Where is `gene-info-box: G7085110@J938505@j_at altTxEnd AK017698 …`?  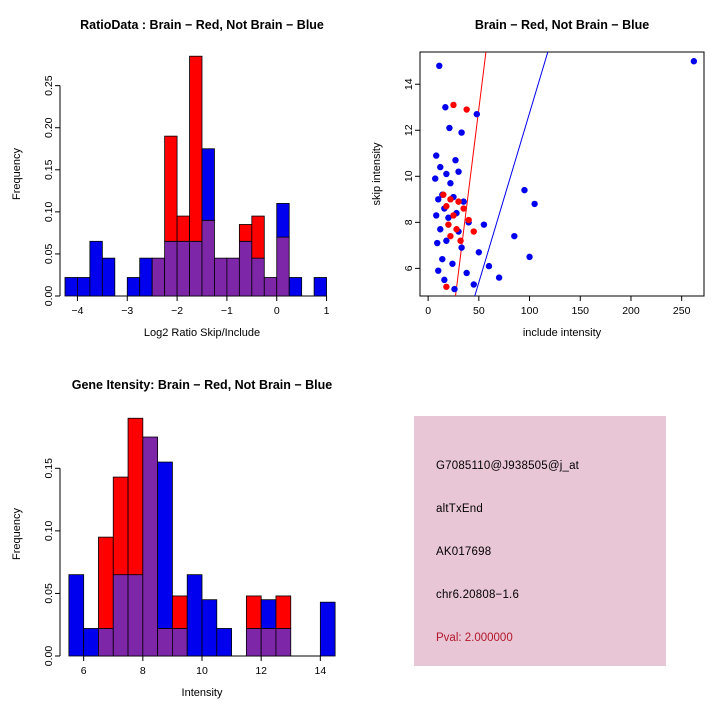
gene-info-box: G7085110@J938505@j_at altTxEnd AK017698 … is located at coordinates (540, 541).